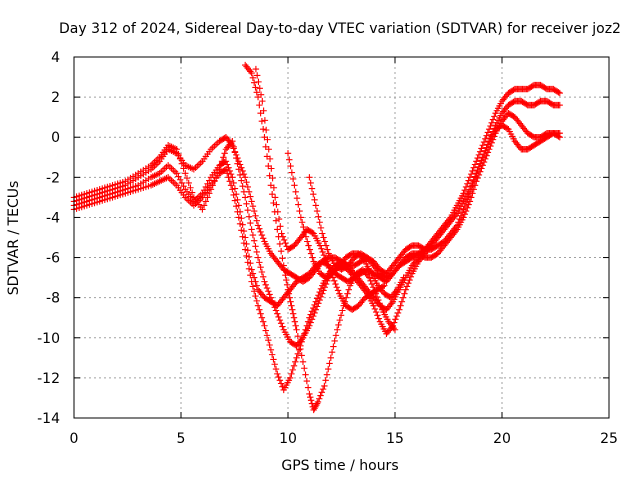  Describe the element at coordinates (48, 379) in the screenshot. I see `y-tick-label: -12` at that location.